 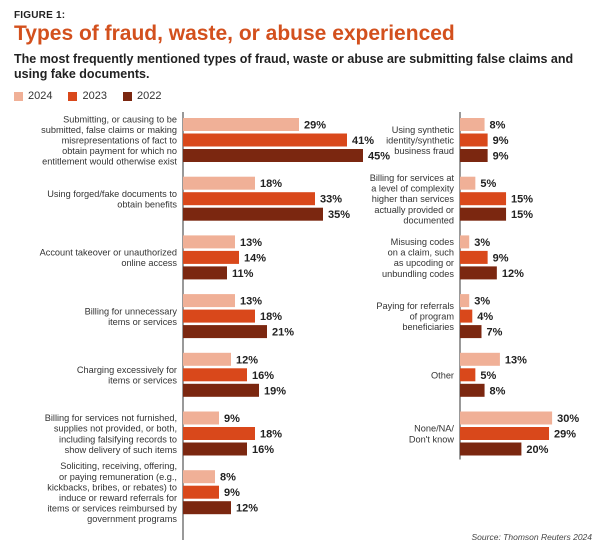 What do you see at coordinates (40, 15) in the screenshot?
I see `figure-label: FIGURE 1:` at bounding box center [40, 15].